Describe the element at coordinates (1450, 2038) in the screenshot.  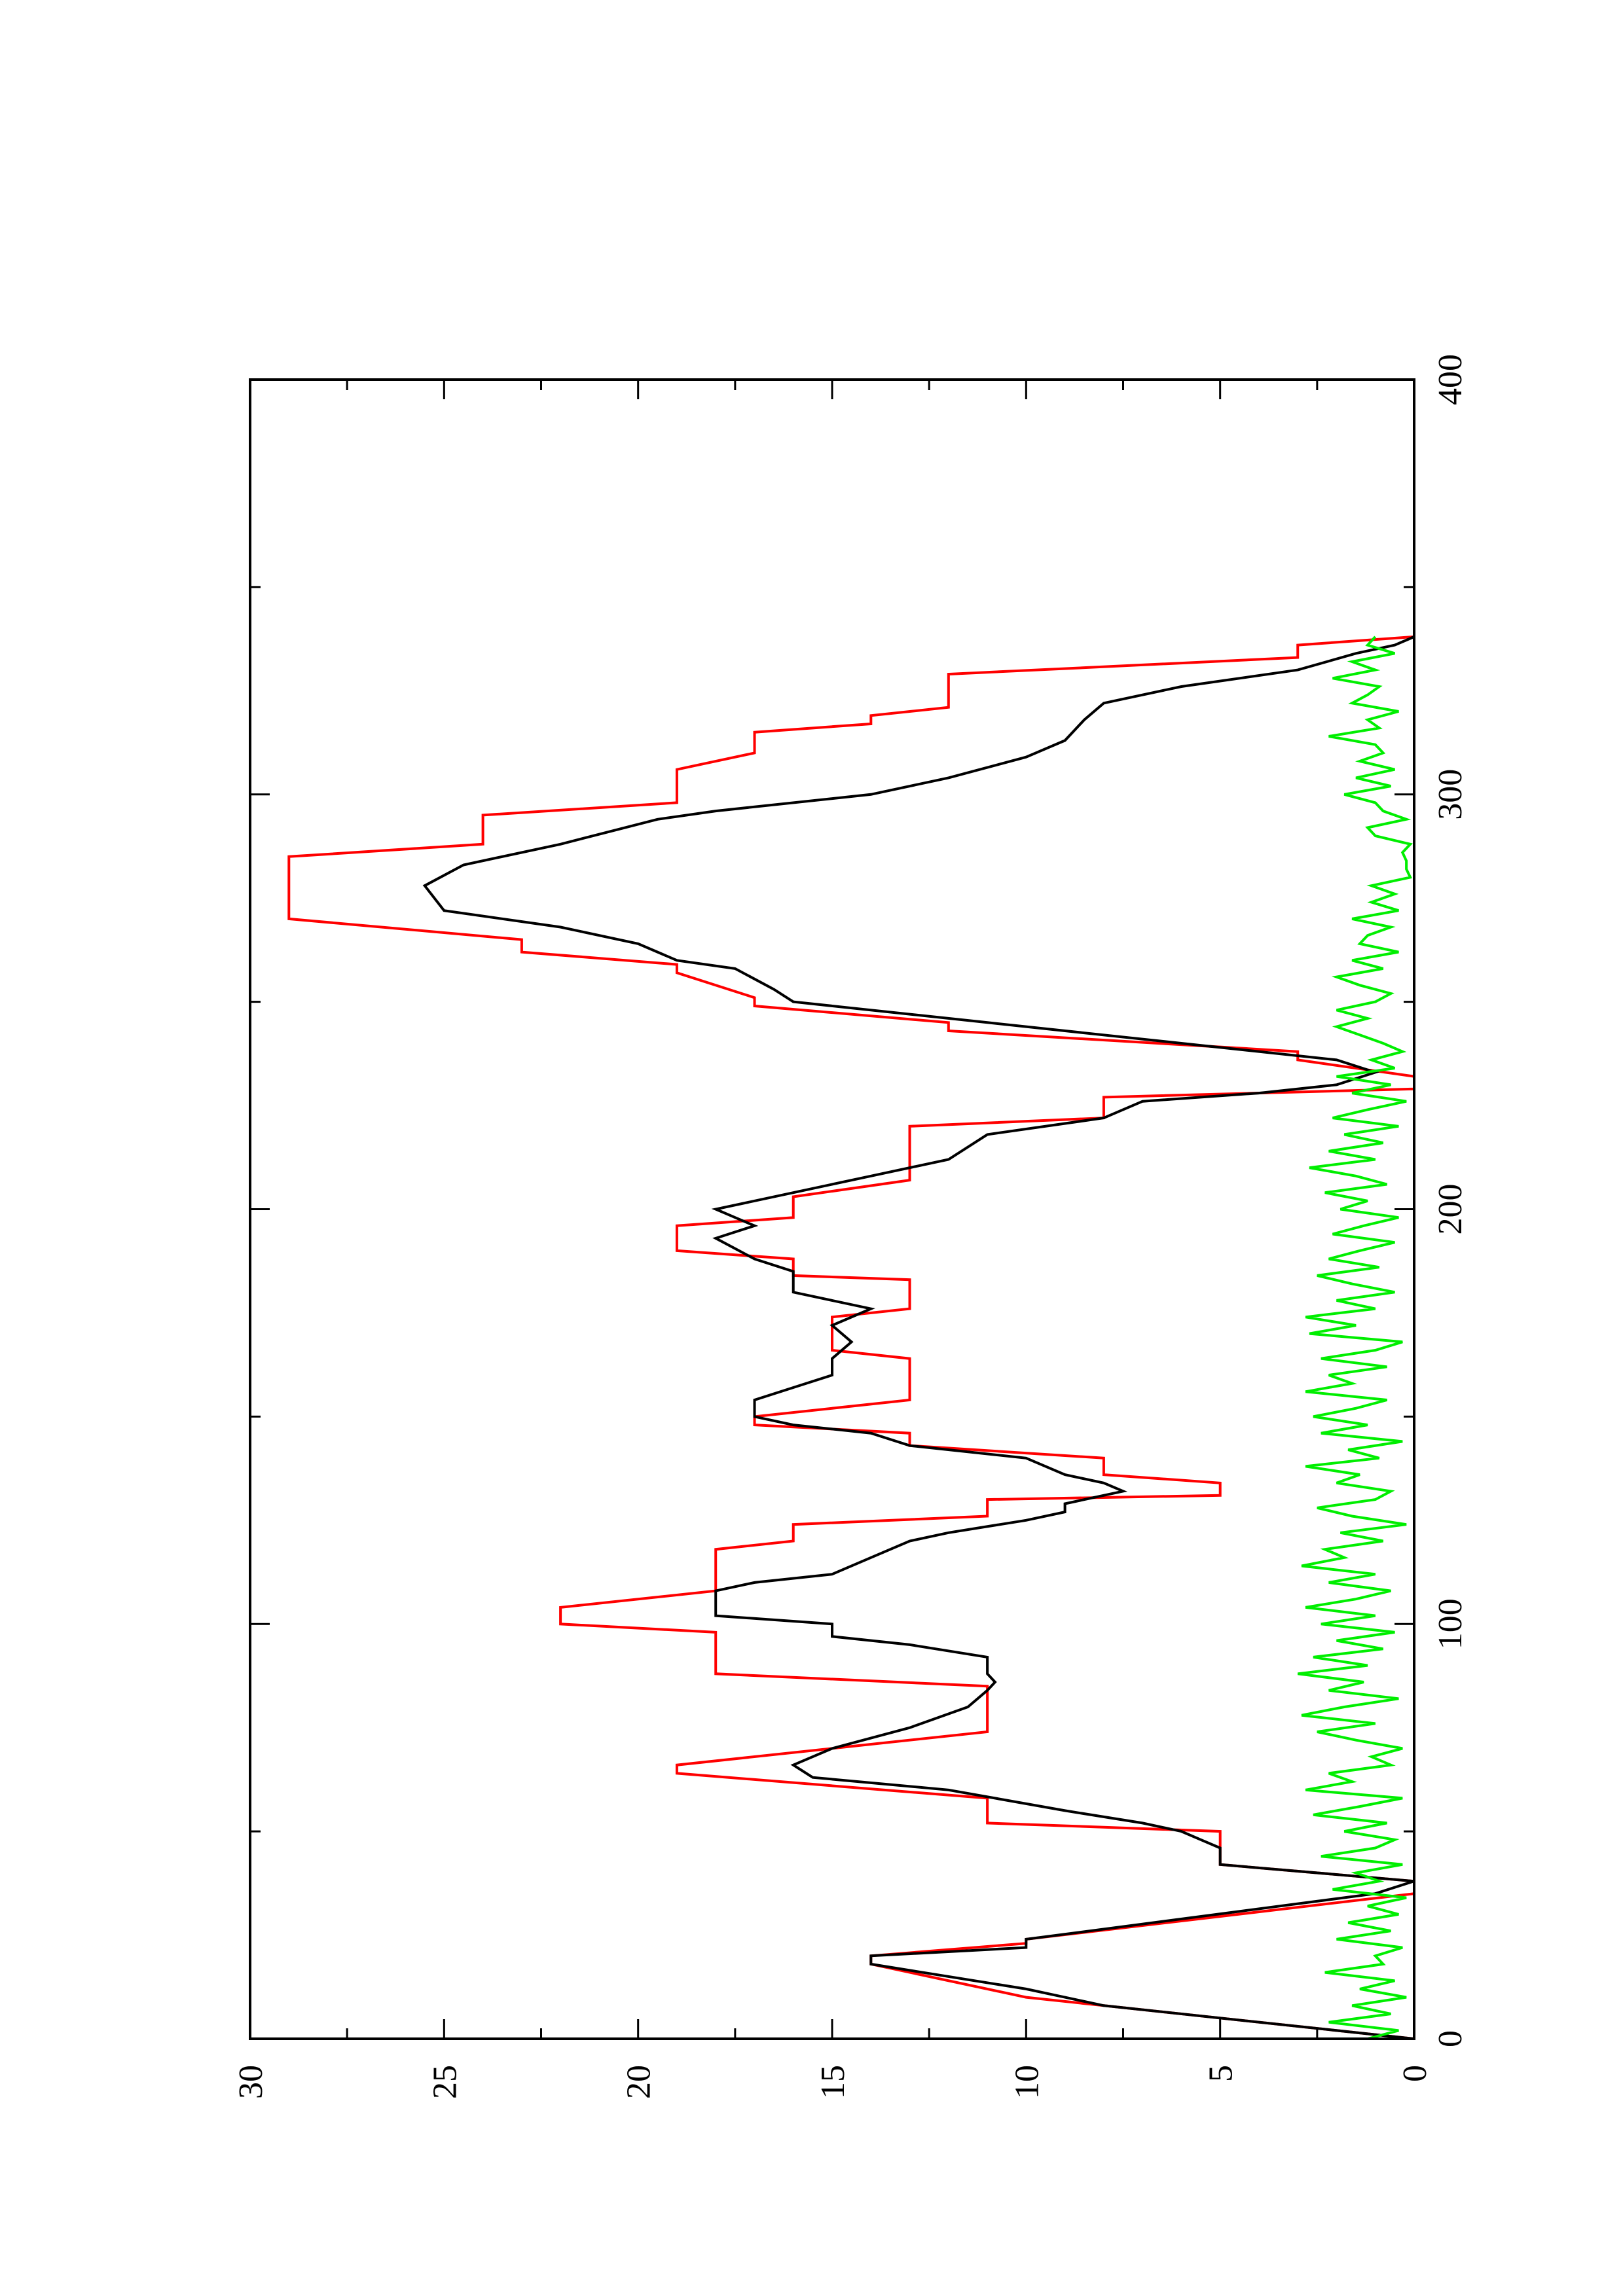
I see `x-tick-label: 0` at that location.